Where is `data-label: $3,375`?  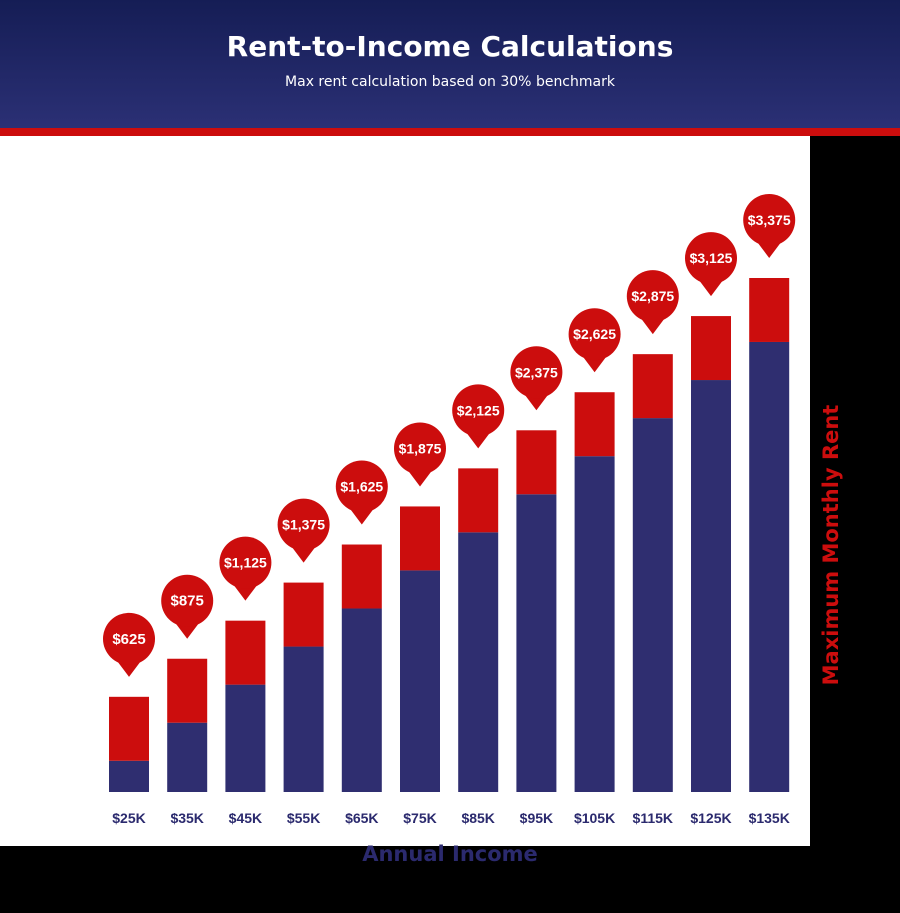
data-label: $3,375 is located at coordinates (769, 220).